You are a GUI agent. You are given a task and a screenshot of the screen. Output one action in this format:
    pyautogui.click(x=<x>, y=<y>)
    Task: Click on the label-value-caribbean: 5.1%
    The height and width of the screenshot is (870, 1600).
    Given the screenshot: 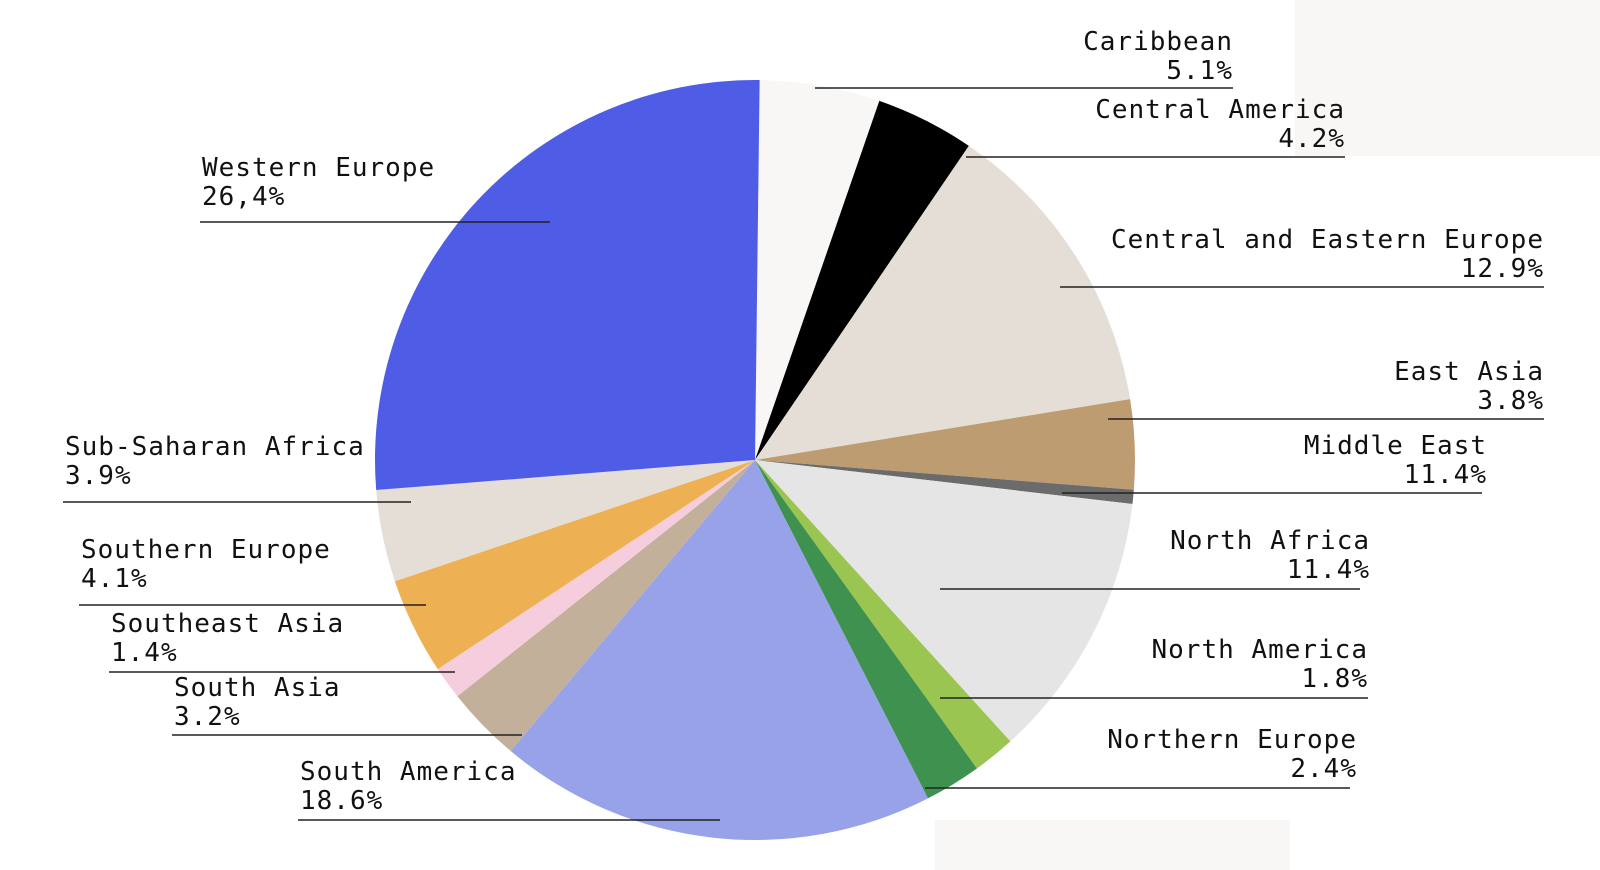 What is the action you would take?
    pyautogui.click(x=1199, y=71)
    